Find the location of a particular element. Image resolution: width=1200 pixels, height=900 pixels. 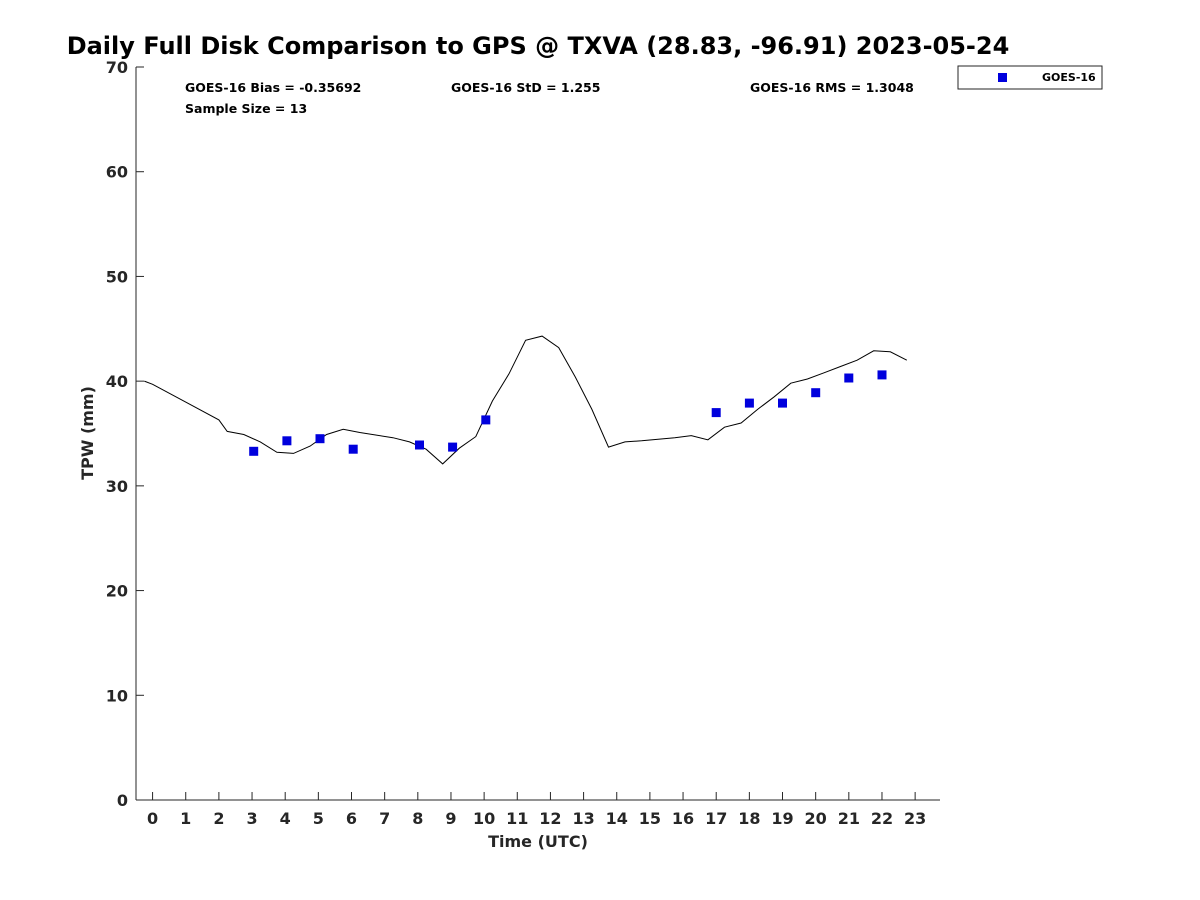

legend-box is located at coordinates (1030, 77).